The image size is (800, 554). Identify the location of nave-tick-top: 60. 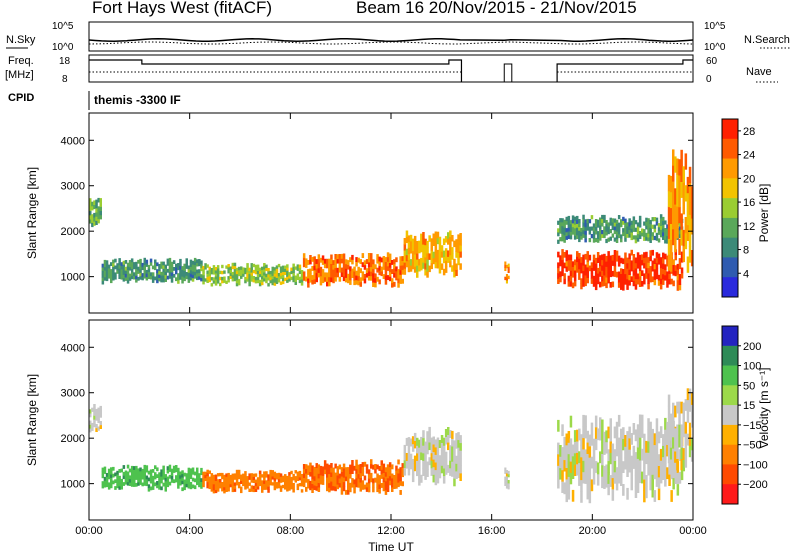
(712, 61).